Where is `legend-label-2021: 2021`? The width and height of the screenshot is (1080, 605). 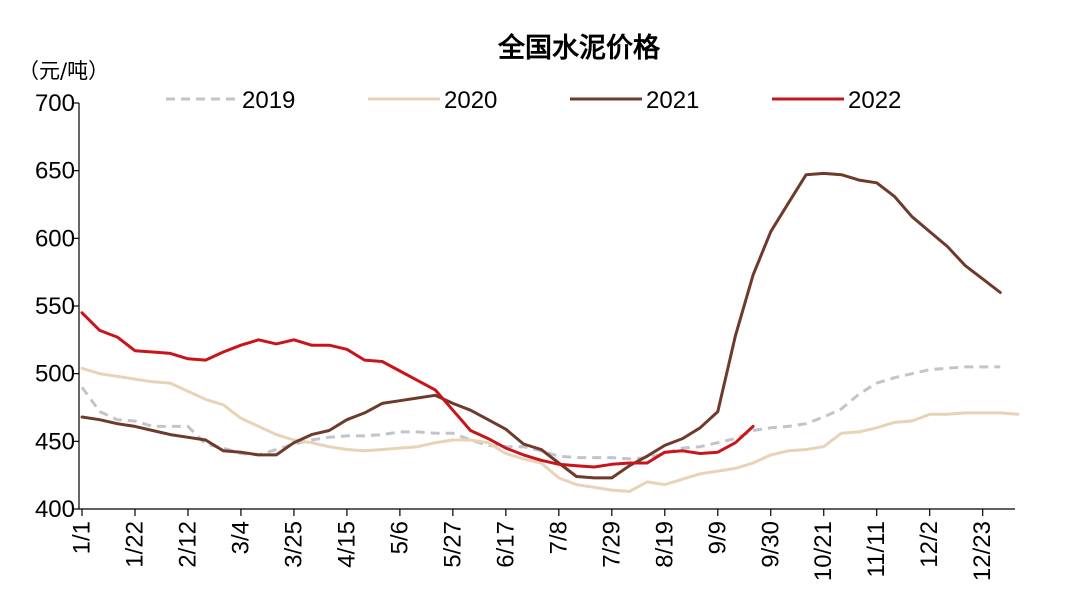
legend-label-2021: 2021 is located at coordinates (672, 100).